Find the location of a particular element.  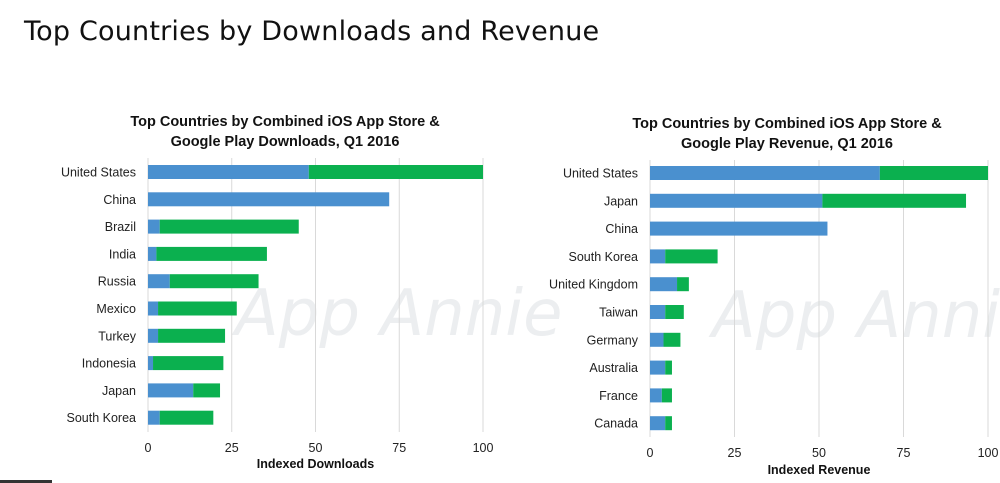

category-label: United Kingdom is located at coordinates (593, 285).